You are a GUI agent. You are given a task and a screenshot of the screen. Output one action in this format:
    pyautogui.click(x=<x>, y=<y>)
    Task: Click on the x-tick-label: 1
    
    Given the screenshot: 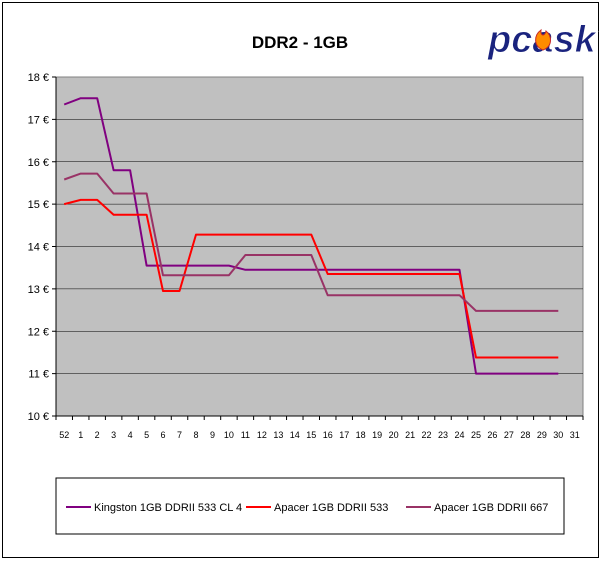 What is the action you would take?
    pyautogui.click(x=80, y=435)
    